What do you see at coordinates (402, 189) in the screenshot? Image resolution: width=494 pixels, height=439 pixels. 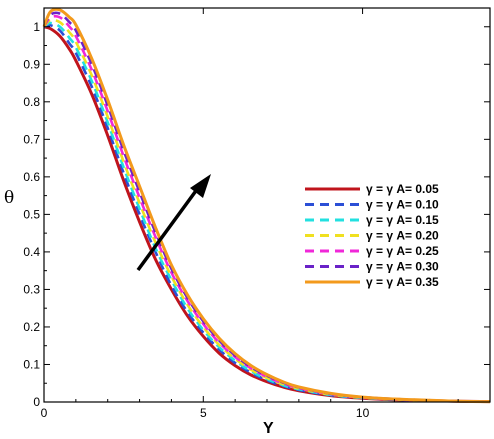 I see `legend-label-1: γ = γ A= 0.05` at bounding box center [402, 189].